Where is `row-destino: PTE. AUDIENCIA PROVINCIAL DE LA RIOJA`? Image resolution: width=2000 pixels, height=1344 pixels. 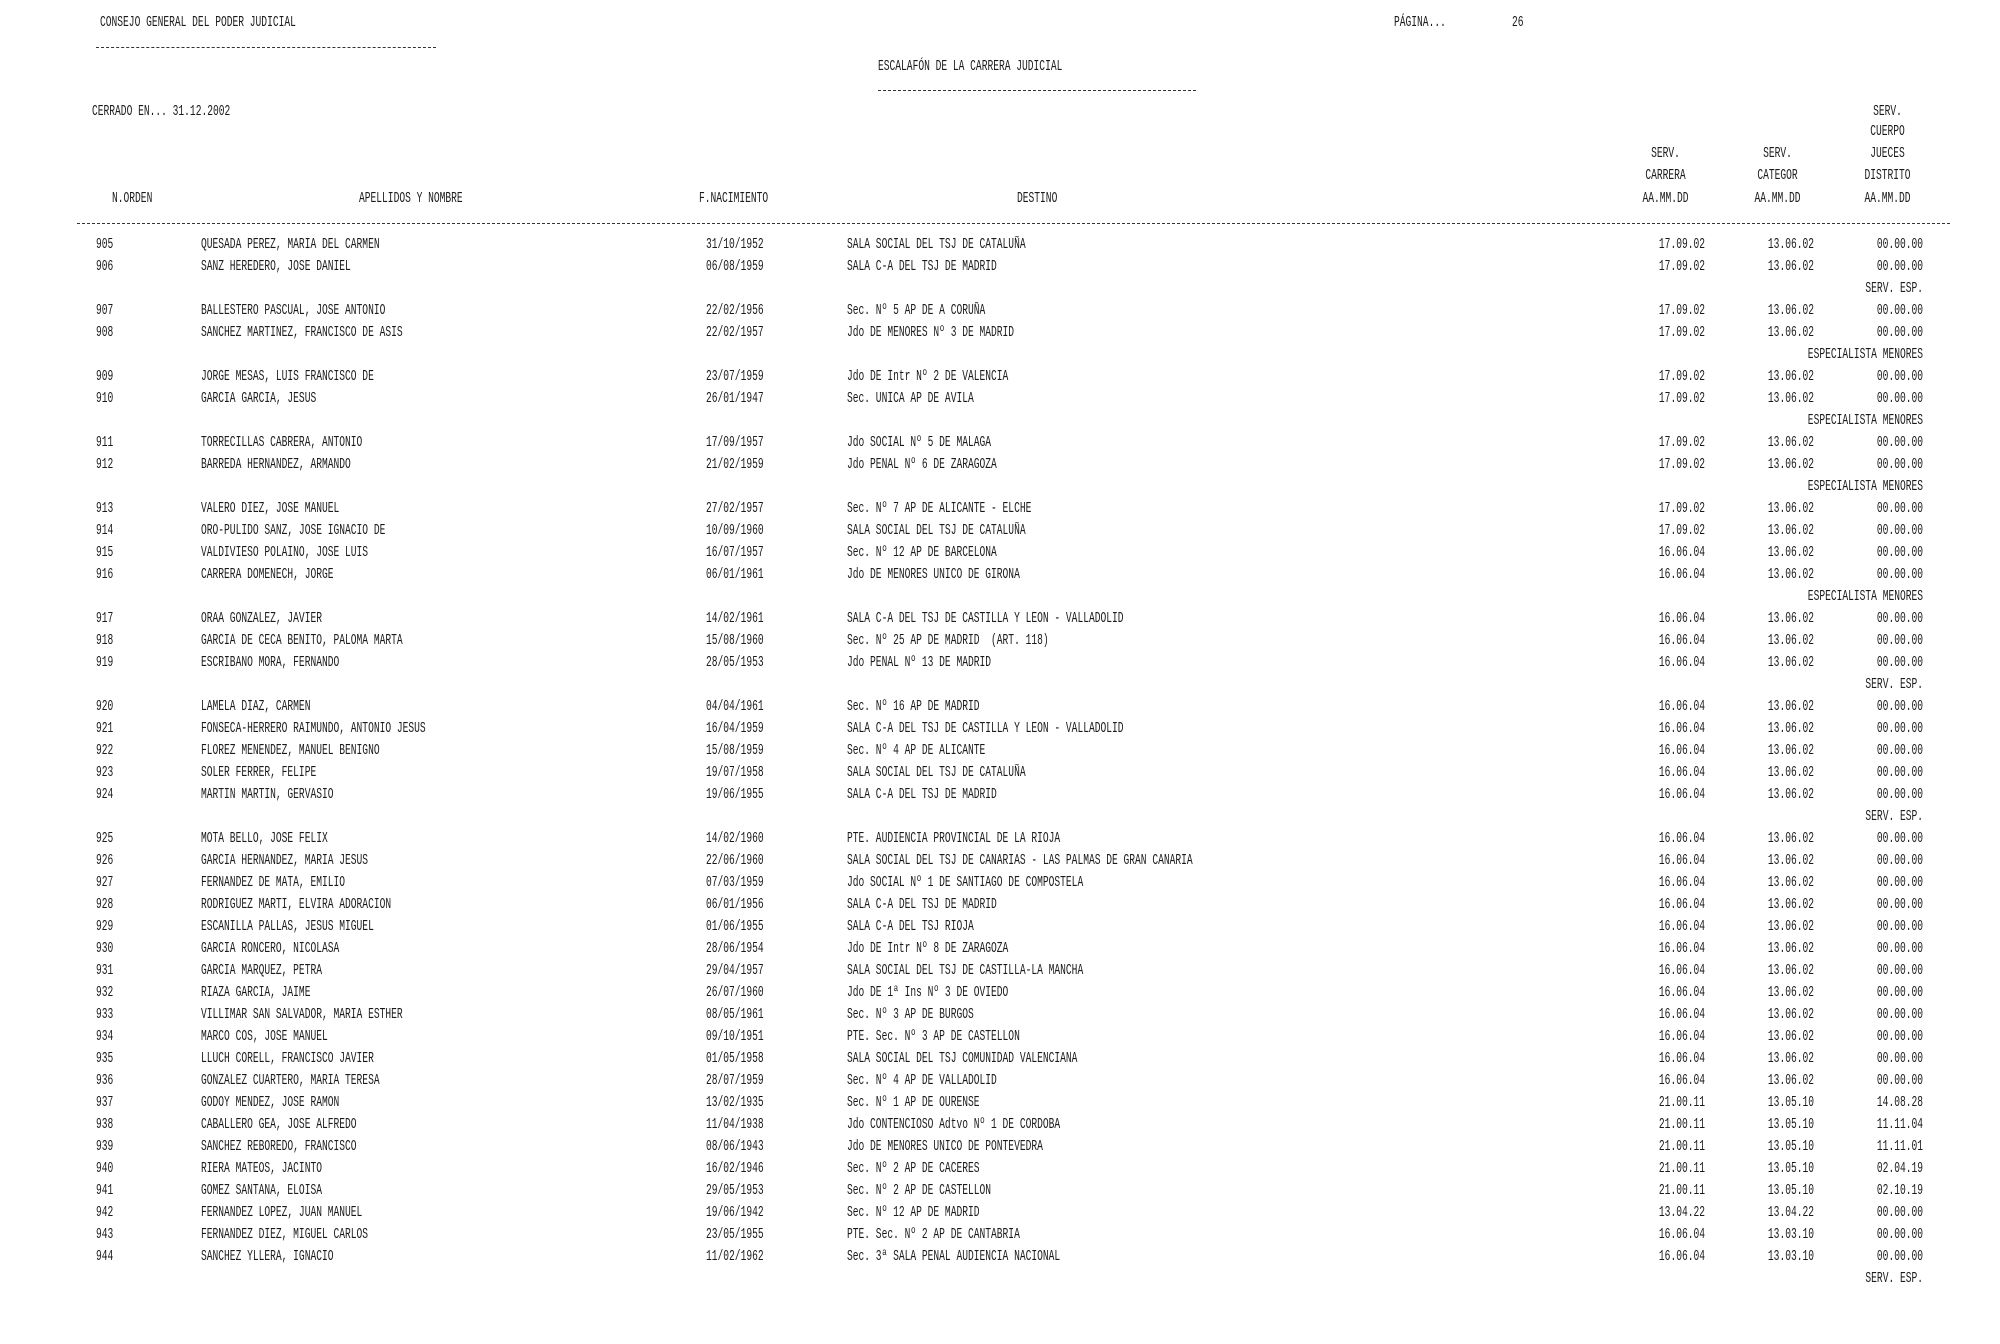 row-destino: PTE. AUDIENCIA PROVINCIAL DE LA RIOJA is located at coordinates (954, 838).